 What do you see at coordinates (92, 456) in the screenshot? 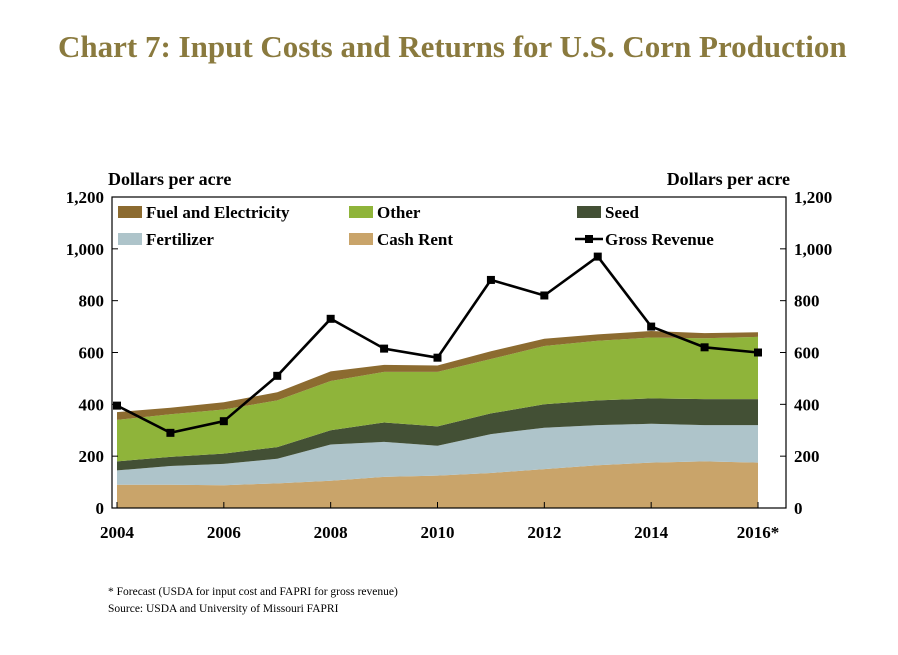
I see `y-tick-label-left: 200` at bounding box center [92, 456].